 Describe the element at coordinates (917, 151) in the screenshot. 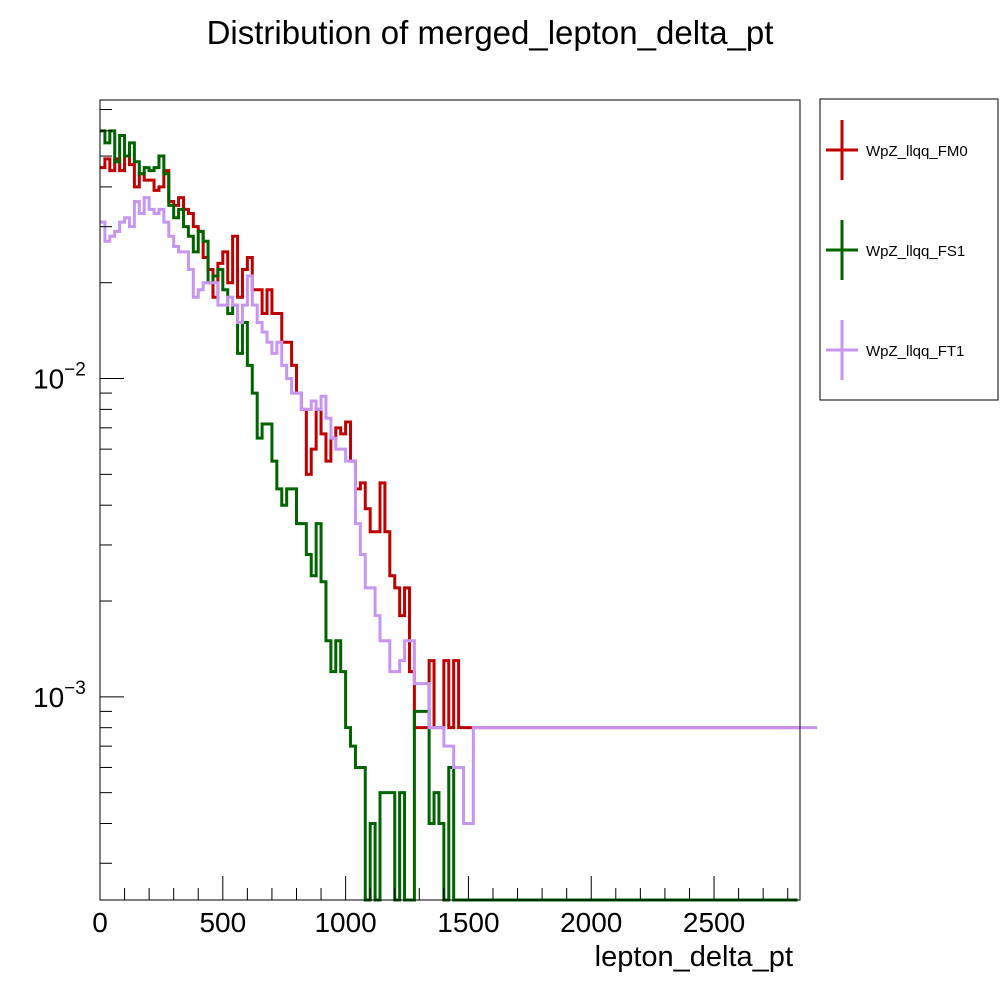

I see `legend-label: WpZ_llqq_FM0` at that location.